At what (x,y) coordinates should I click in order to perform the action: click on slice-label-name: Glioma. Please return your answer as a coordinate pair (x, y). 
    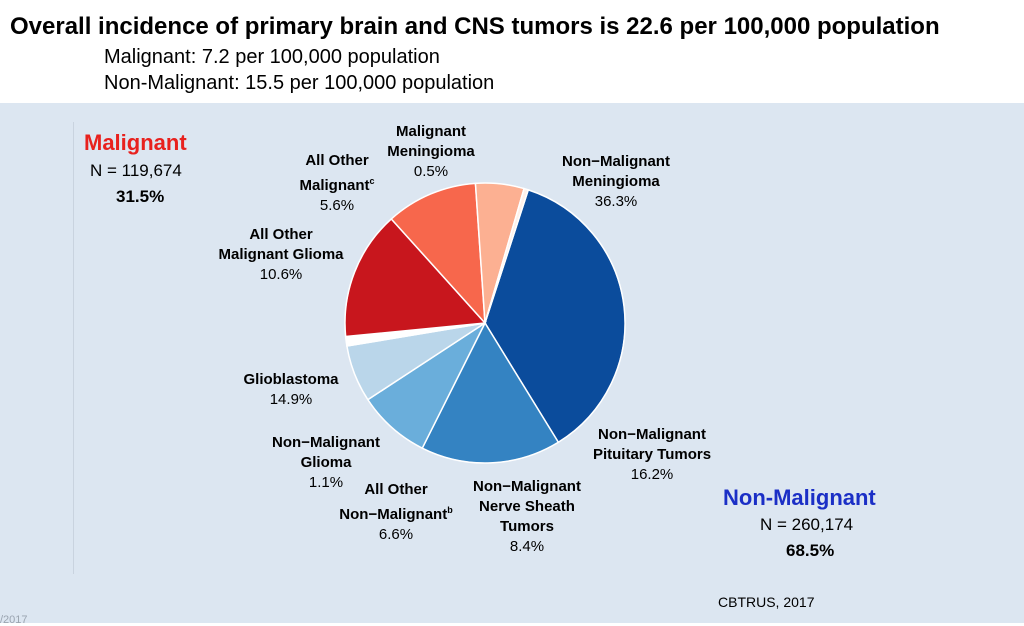
    Looking at the image, I should click on (326, 462).